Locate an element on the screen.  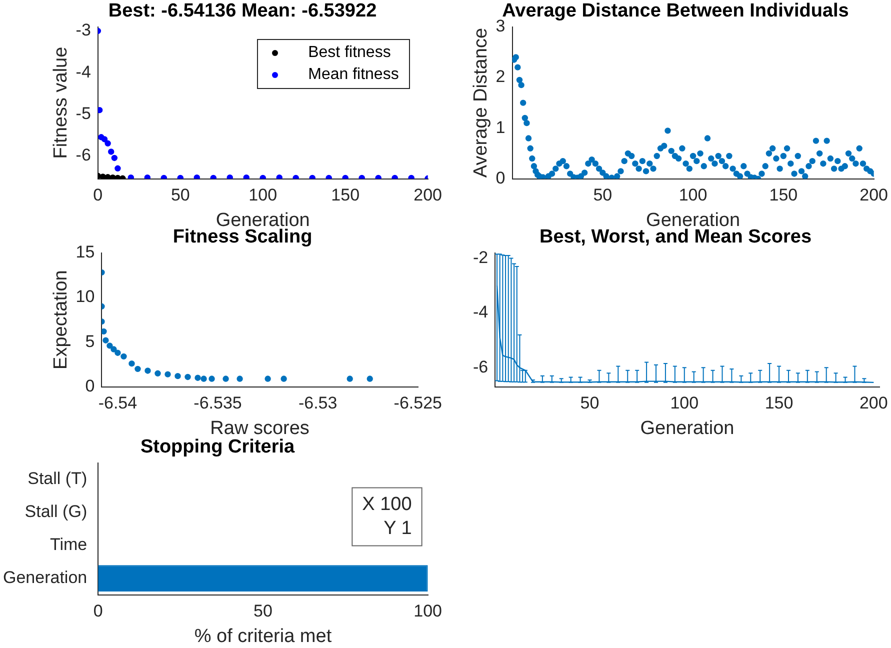
x-axis-title: Raw scores is located at coordinates (260, 428).